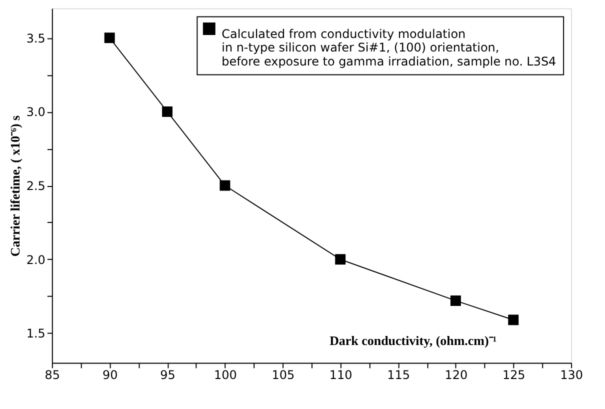 The height and width of the screenshot is (409, 605). What do you see at coordinates (283, 375) in the screenshot?
I see `x-tick-label: 105` at bounding box center [283, 375].